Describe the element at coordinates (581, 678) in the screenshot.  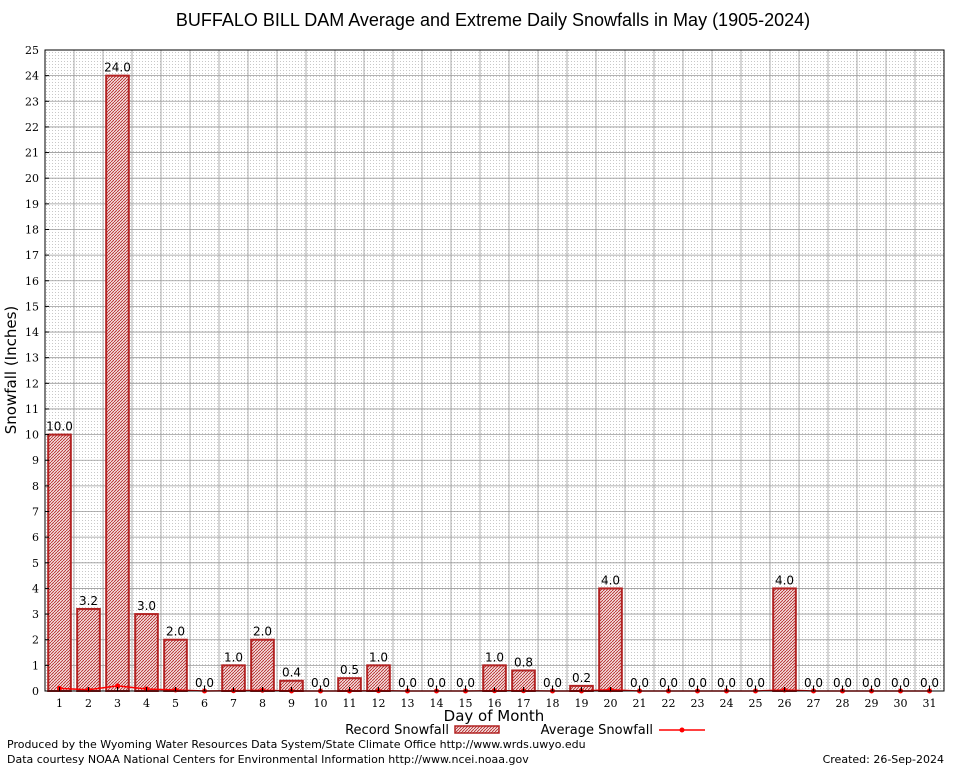
I see `bar-value-label: 0.2` at that location.